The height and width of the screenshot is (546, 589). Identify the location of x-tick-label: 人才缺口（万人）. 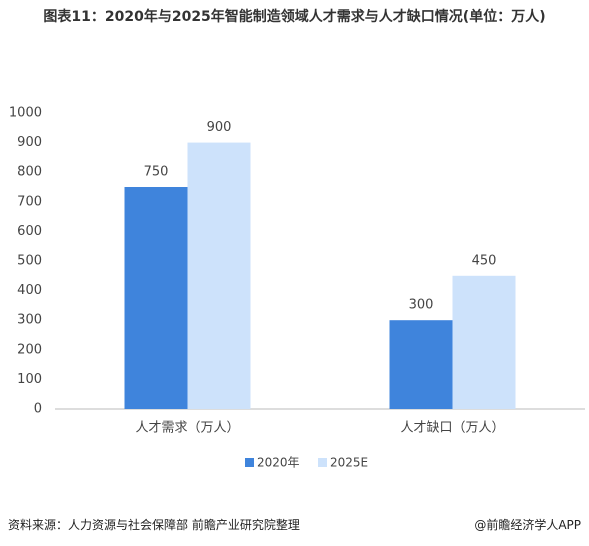
(452, 428).